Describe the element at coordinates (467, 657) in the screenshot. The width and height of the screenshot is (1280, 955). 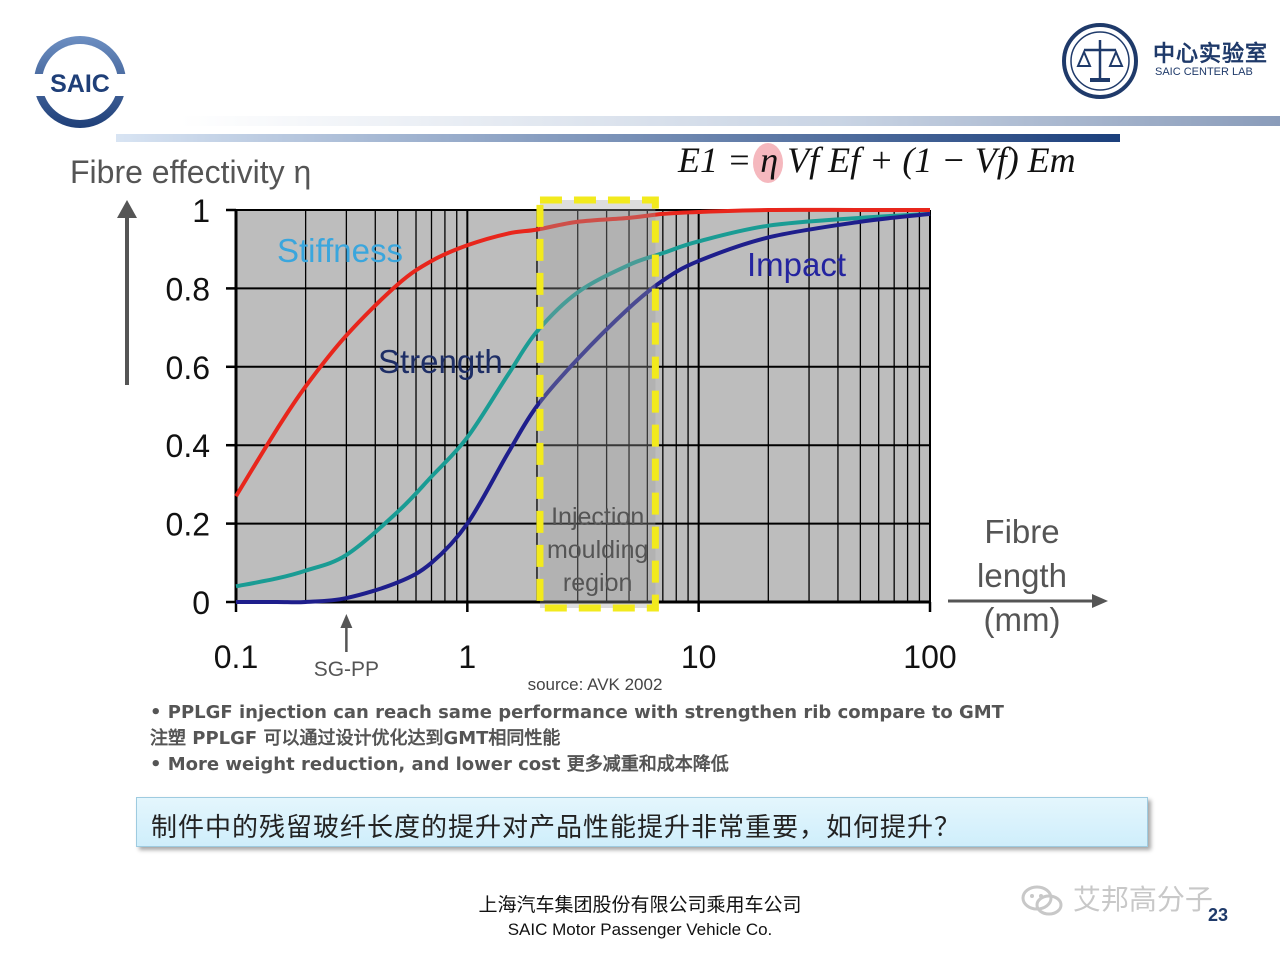
I see `x-tick-label: 1` at that location.